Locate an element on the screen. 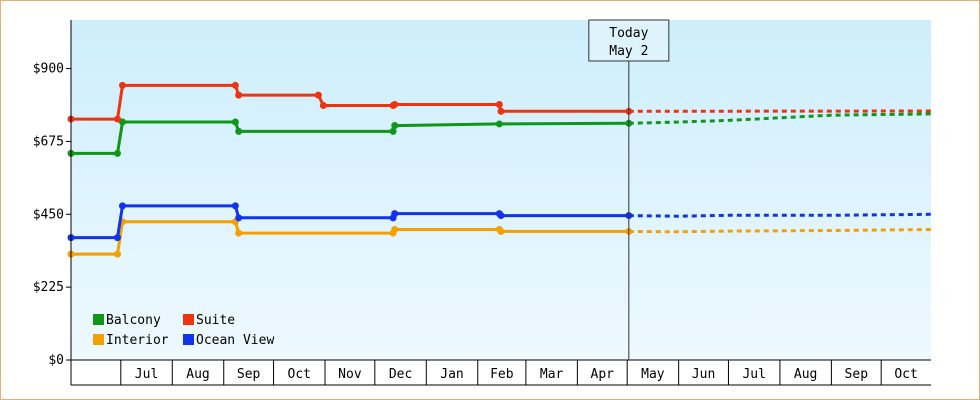 Image resolution: width=980 pixels, height=400 pixels. x-tick-label: Dec is located at coordinates (400, 374).